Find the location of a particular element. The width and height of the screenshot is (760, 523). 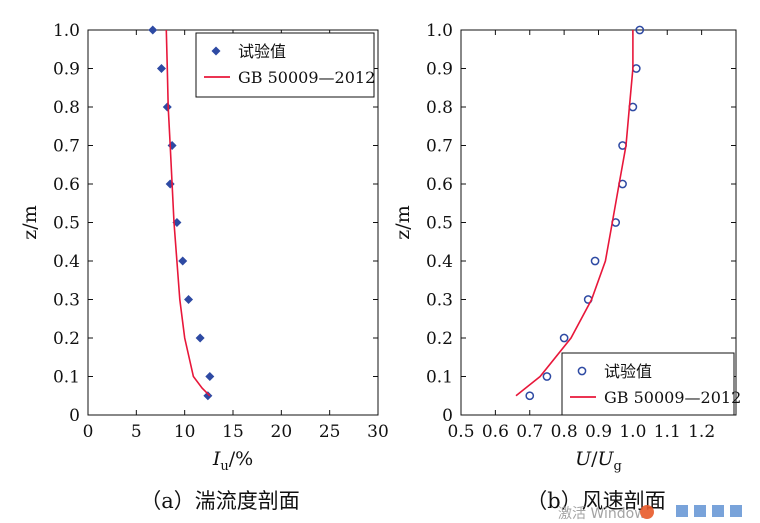

watermark-text: 激活 Windows is located at coordinates (605, 513).